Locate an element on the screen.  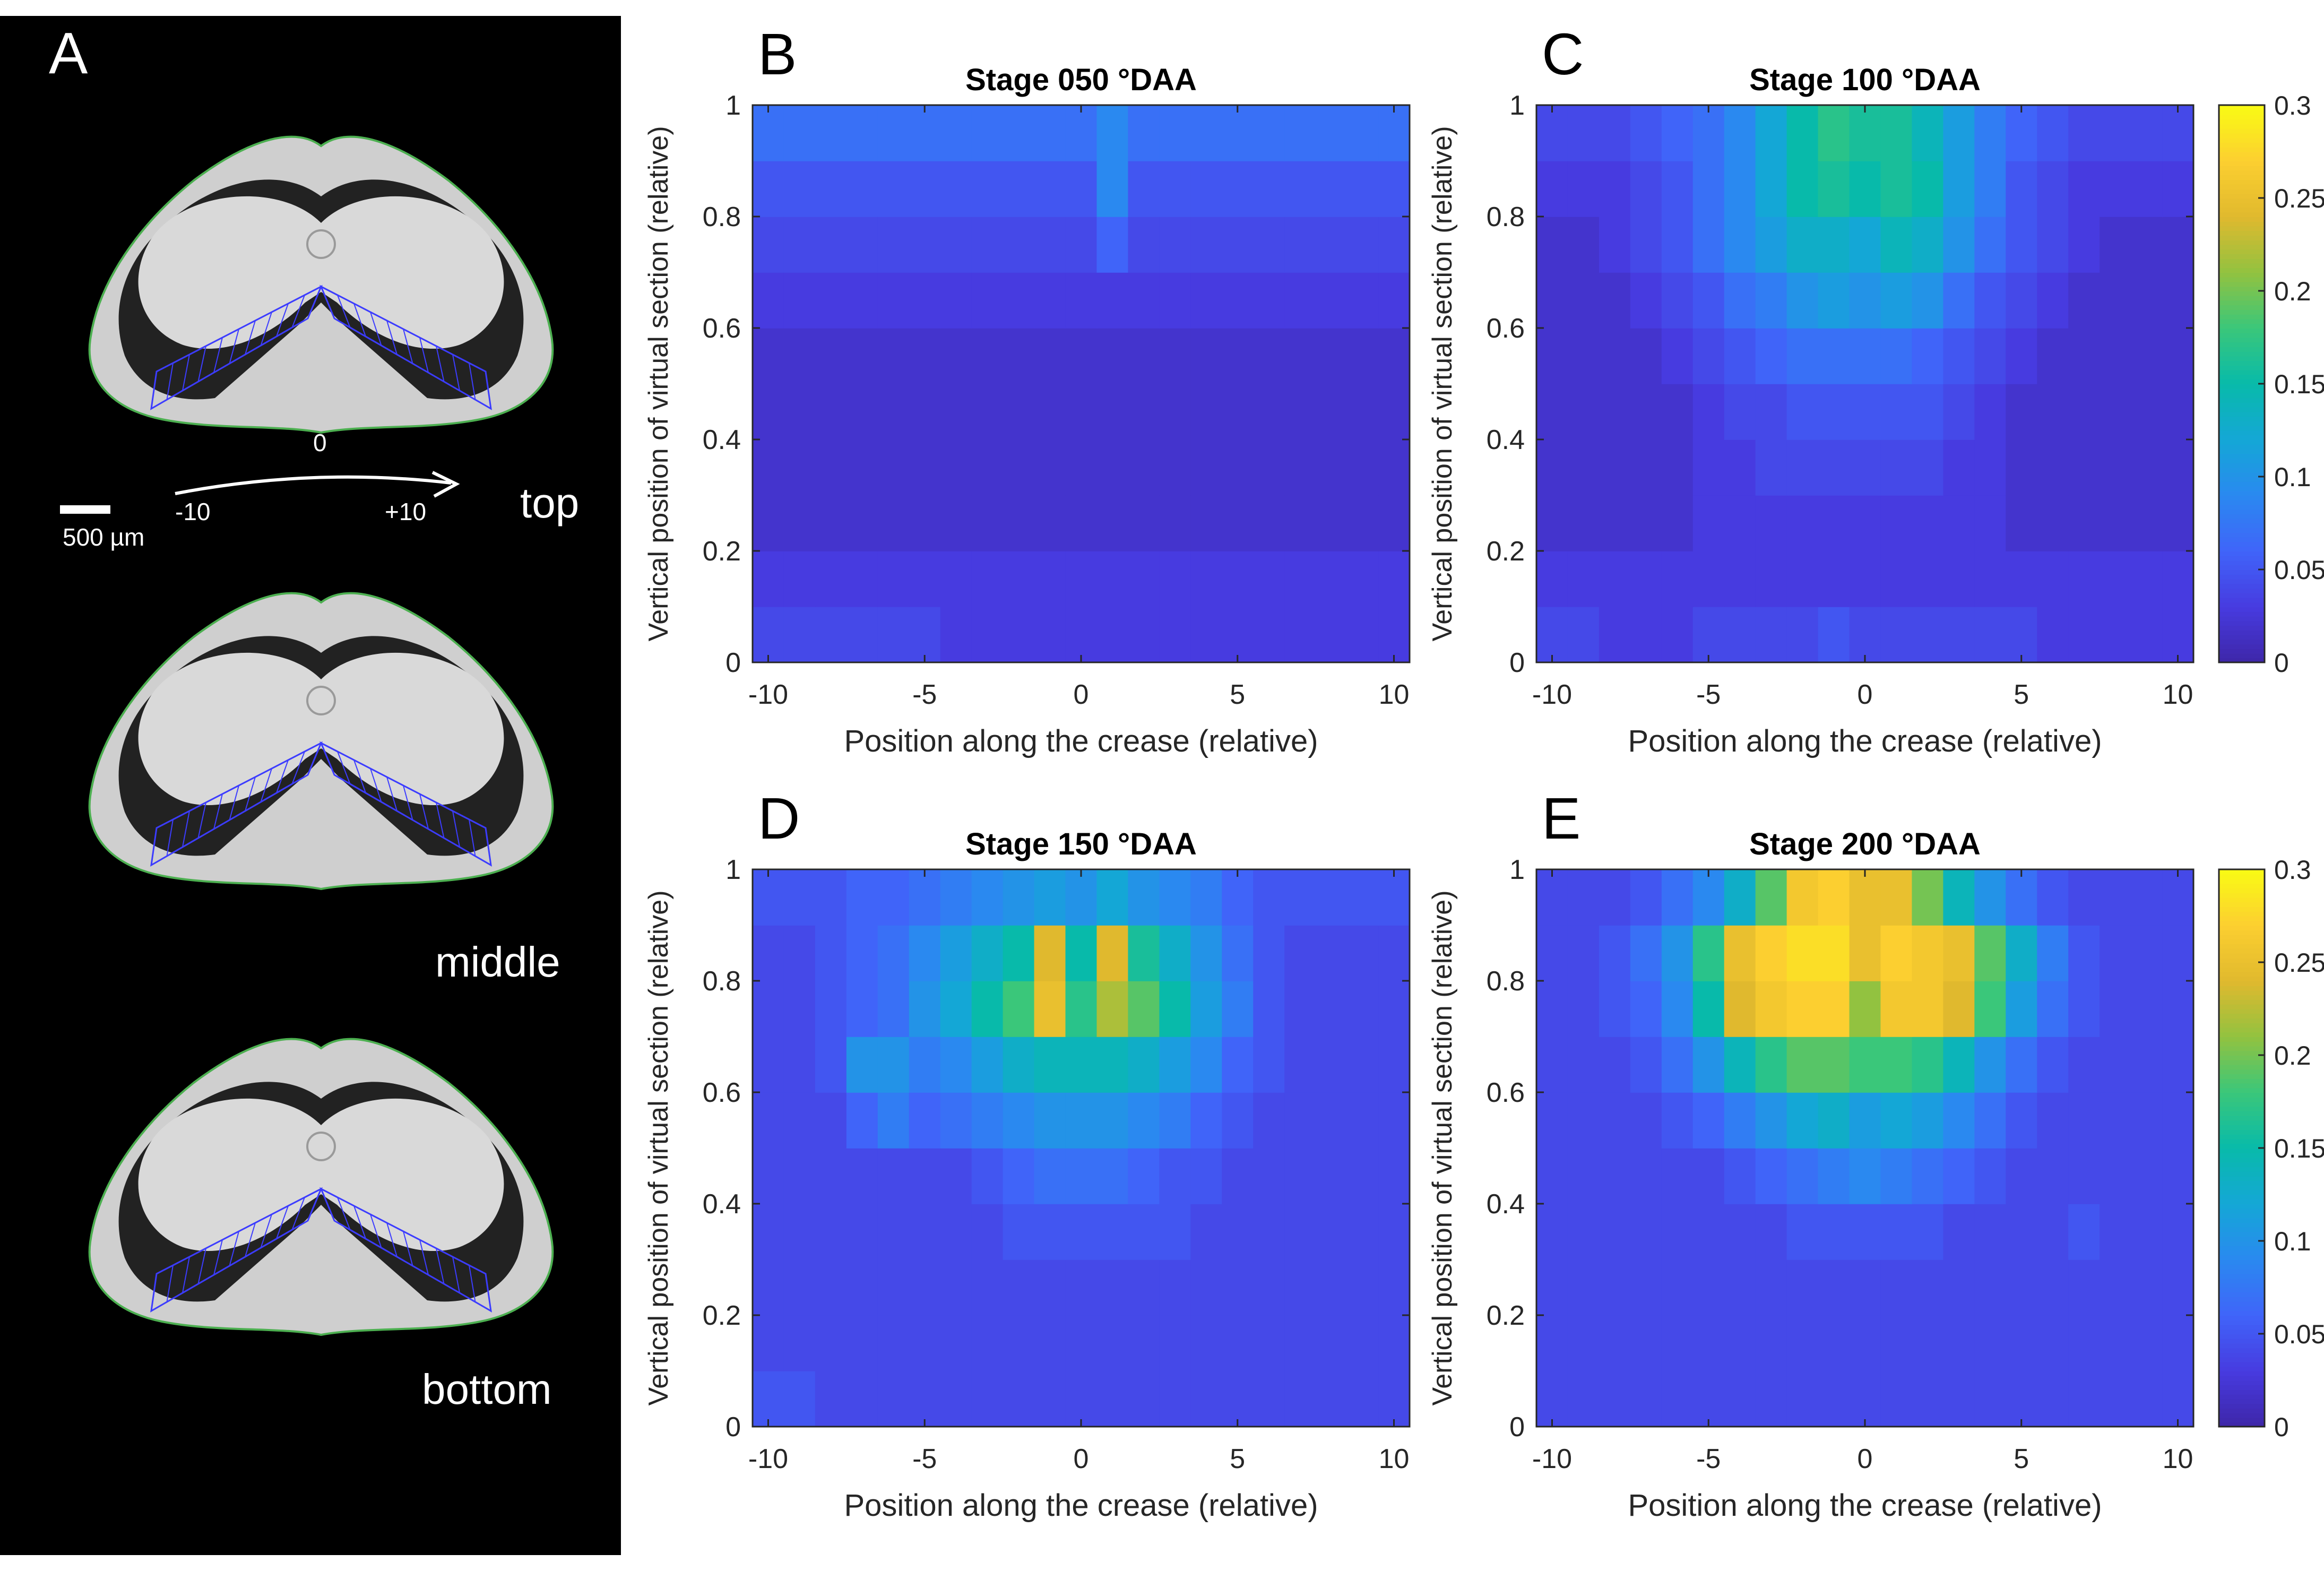
y-tick-label: 1 is located at coordinates (733, 106).